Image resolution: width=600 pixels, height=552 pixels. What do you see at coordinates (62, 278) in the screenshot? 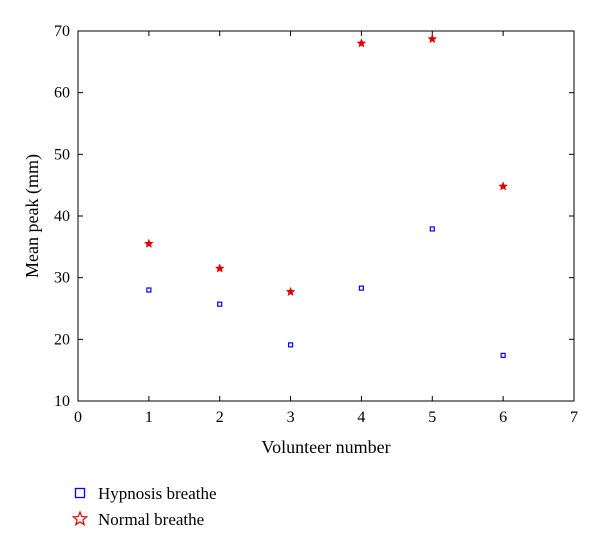
I see `y-tick-label: 30` at bounding box center [62, 278].